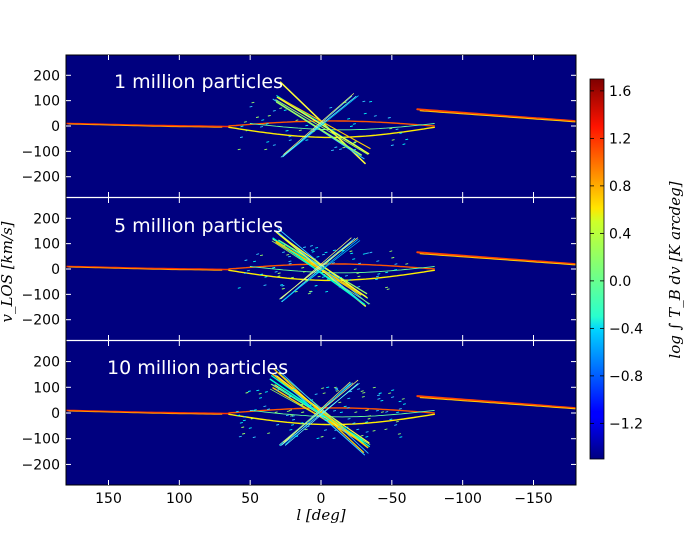  I want to click on x-tick-label: 0, so click(321, 499).